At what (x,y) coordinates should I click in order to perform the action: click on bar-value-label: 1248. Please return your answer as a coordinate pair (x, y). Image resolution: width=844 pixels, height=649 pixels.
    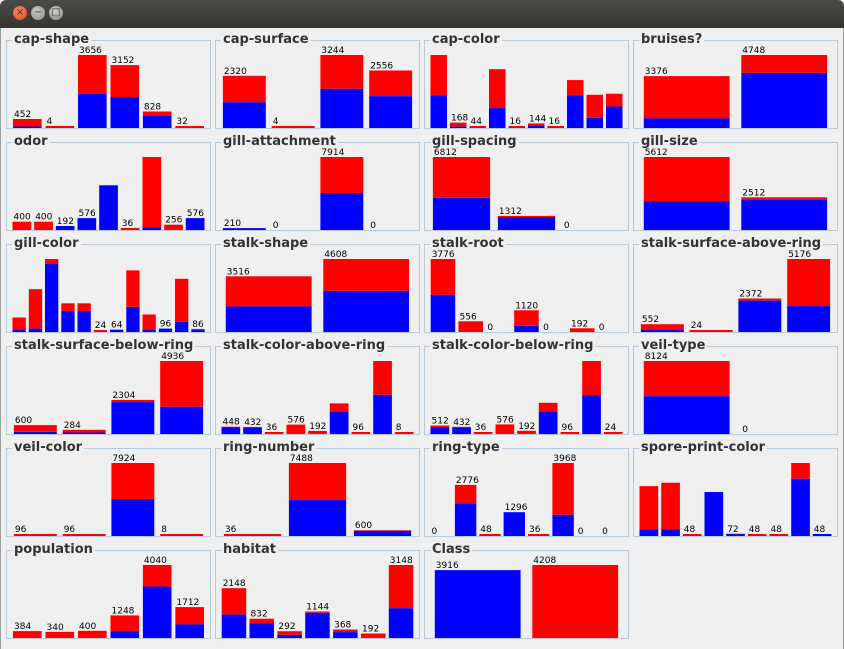
    Looking at the image, I should click on (123, 611).